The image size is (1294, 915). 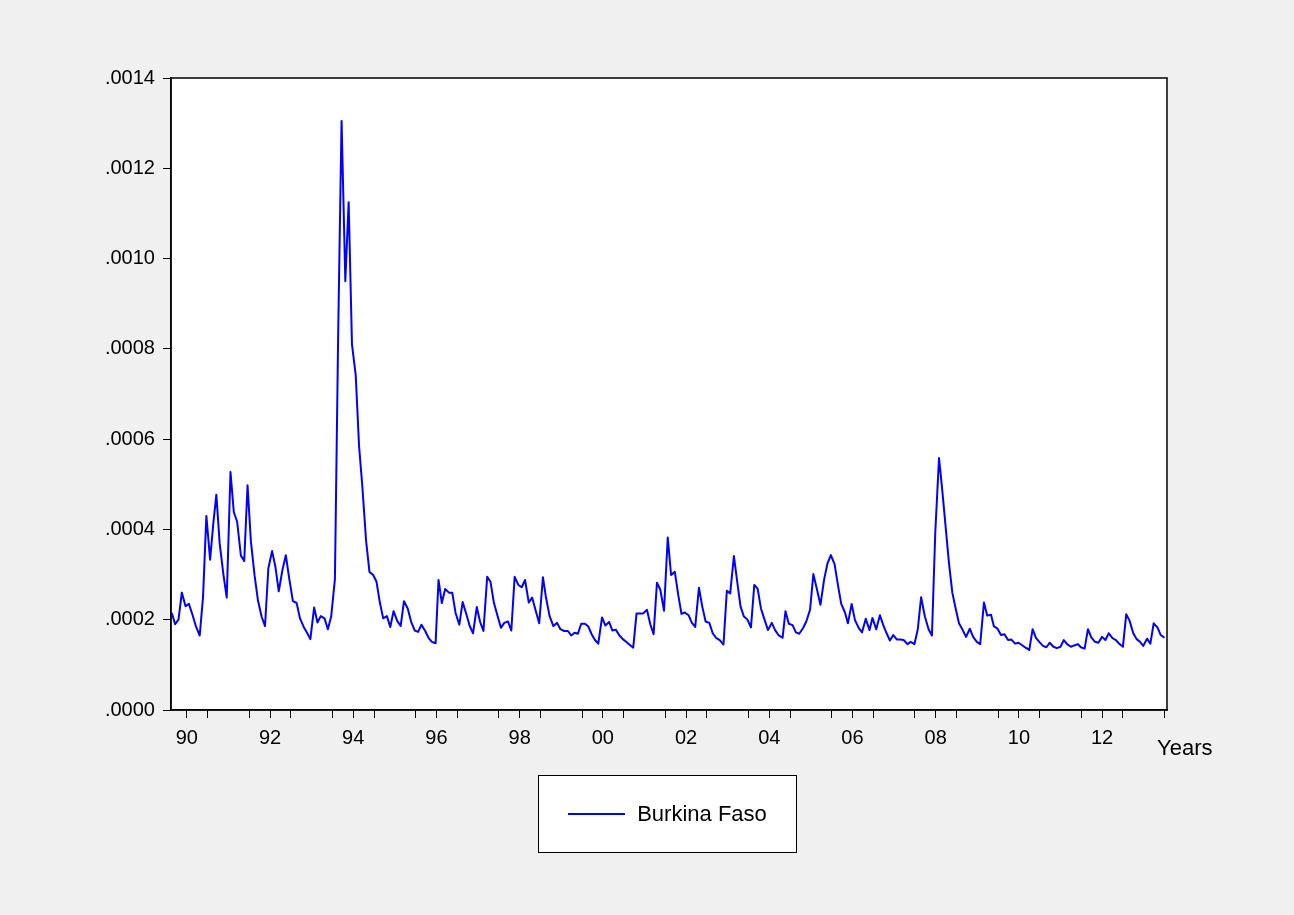 I want to click on x-tick-label: 02, so click(x=686, y=736).